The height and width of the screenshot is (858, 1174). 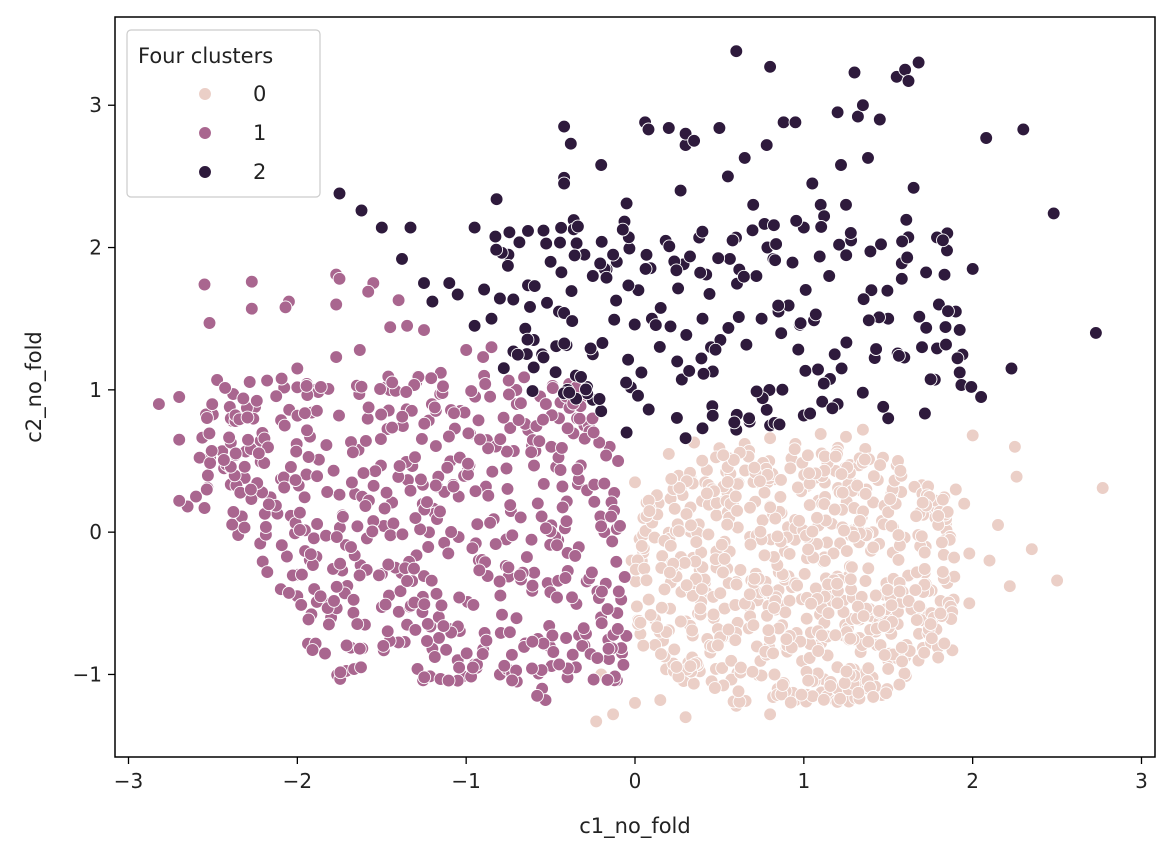 I want to click on x-tick-label: 3, so click(x=1141, y=781).